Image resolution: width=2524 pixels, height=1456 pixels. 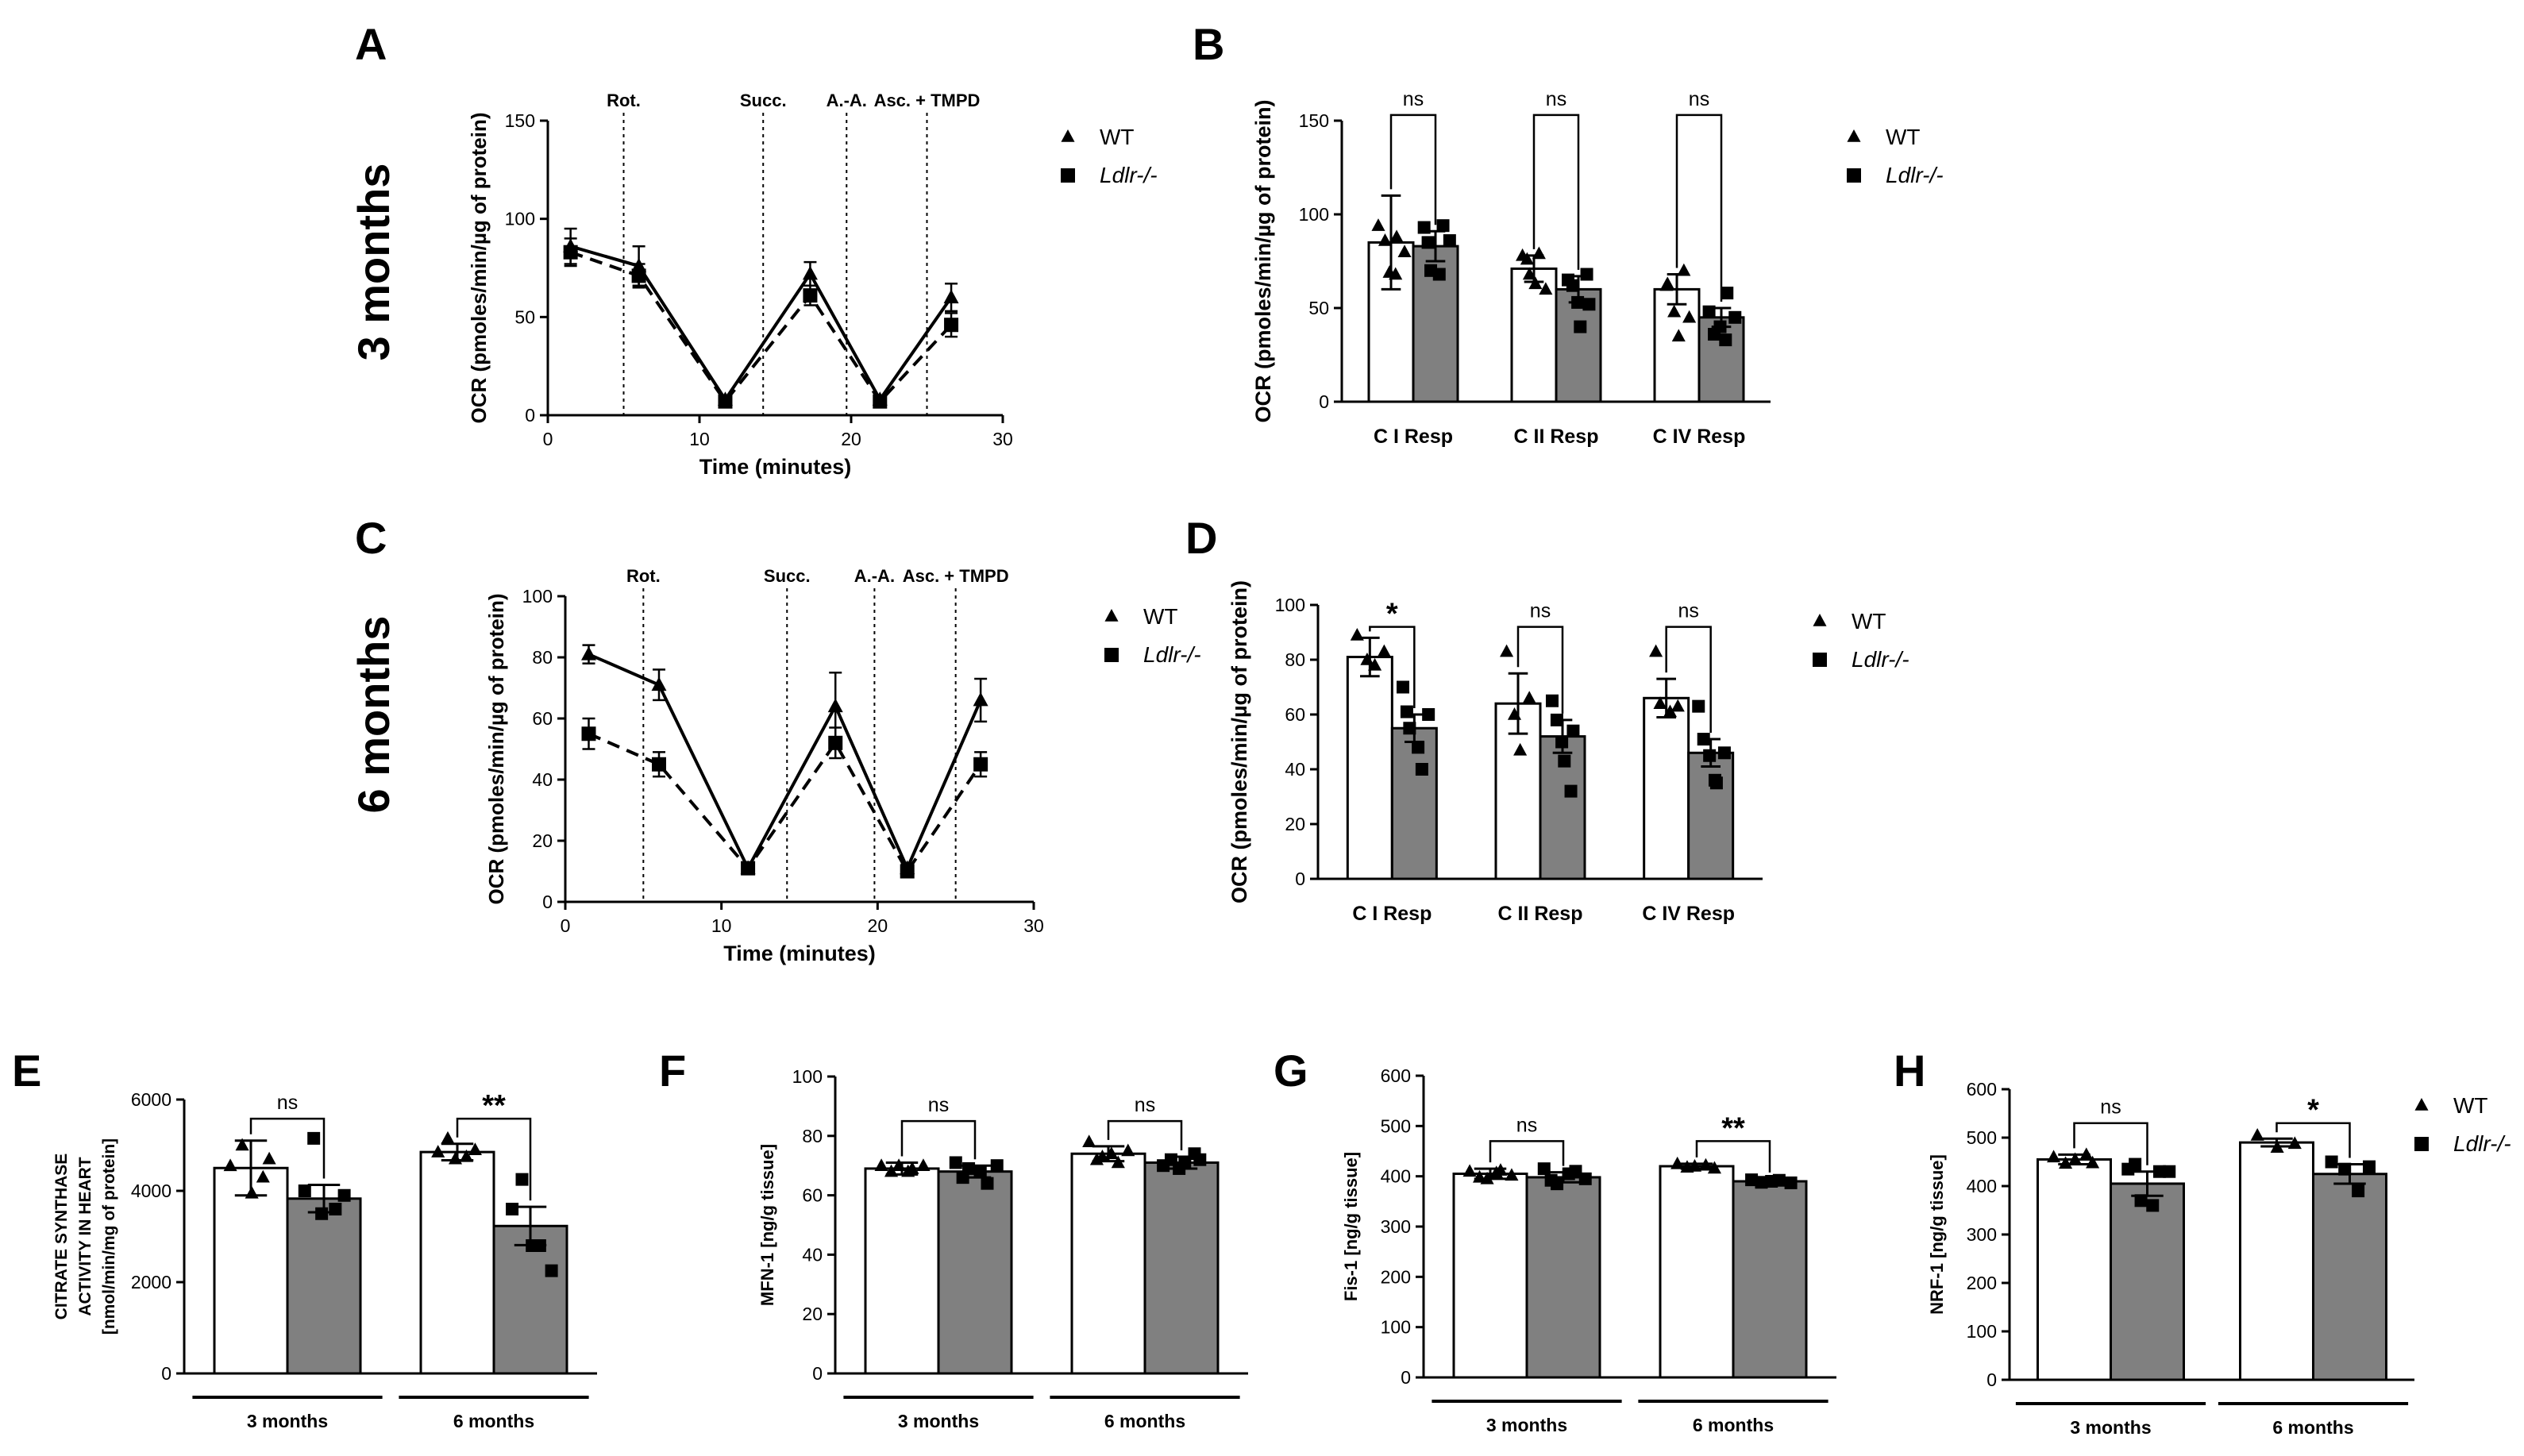 What do you see at coordinates (1144, 1421) in the screenshot?
I see `category-label: 6 months` at bounding box center [1144, 1421].